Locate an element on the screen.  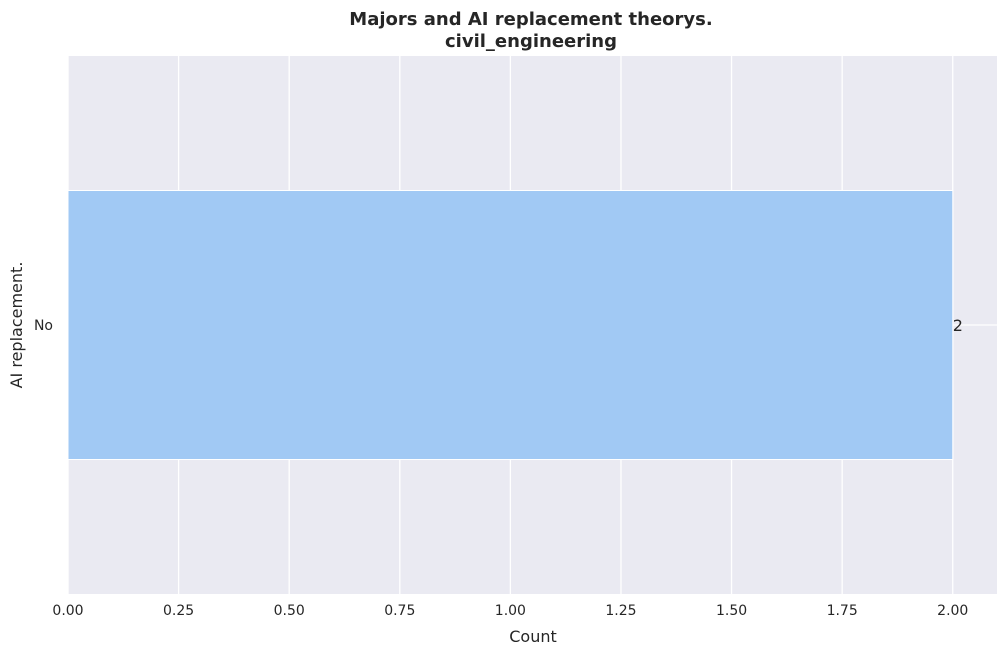
x-tick-label: 0.75 is located at coordinates (399, 611).